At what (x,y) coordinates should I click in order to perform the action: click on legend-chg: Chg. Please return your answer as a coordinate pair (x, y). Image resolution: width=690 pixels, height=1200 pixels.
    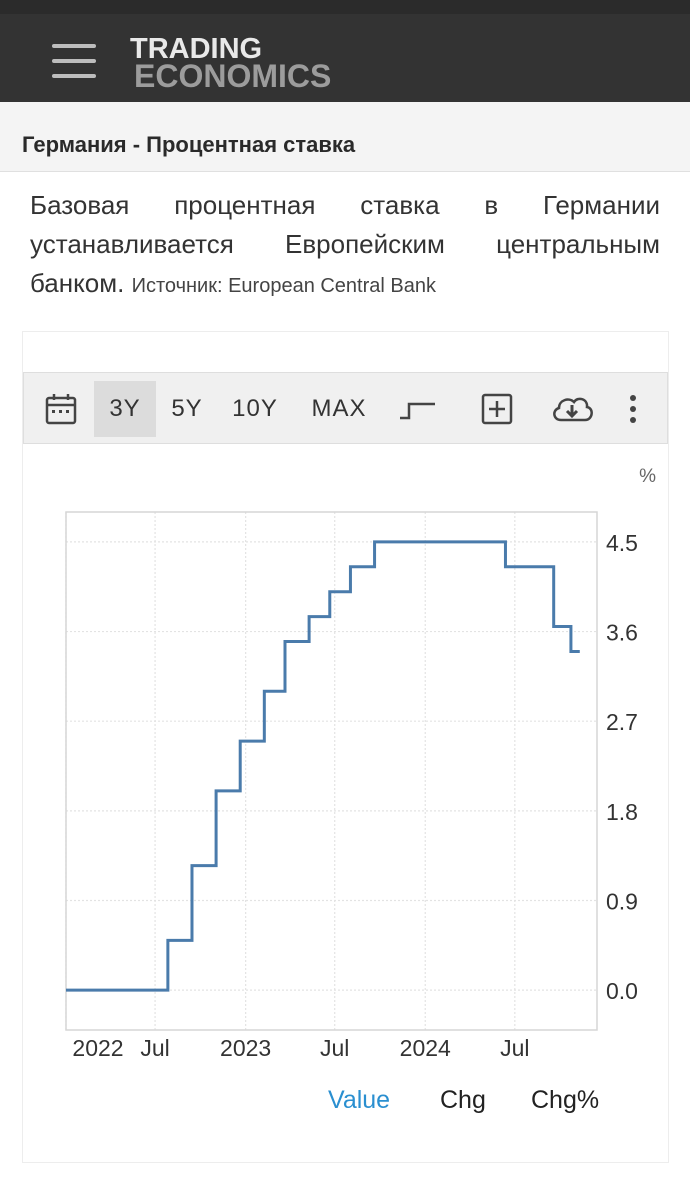
    Looking at the image, I should click on (463, 1100).